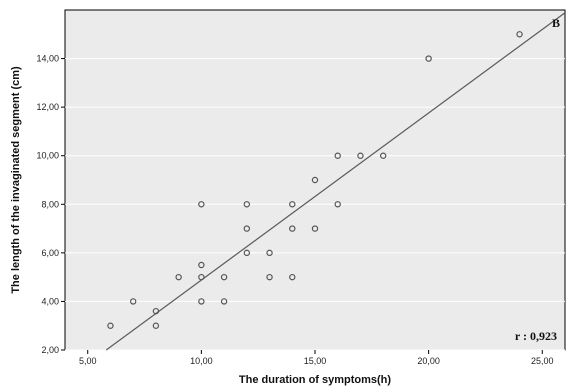  What do you see at coordinates (50, 350) in the screenshot?
I see `y-tick-label: 2,00` at bounding box center [50, 350].